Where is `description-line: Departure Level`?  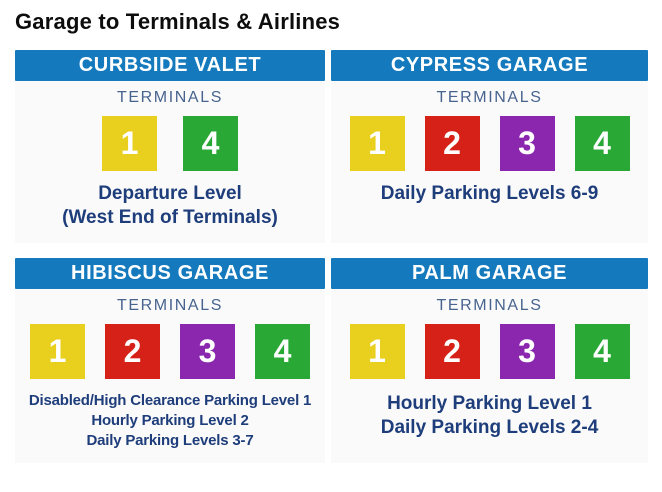 description-line: Departure Level is located at coordinates (170, 193).